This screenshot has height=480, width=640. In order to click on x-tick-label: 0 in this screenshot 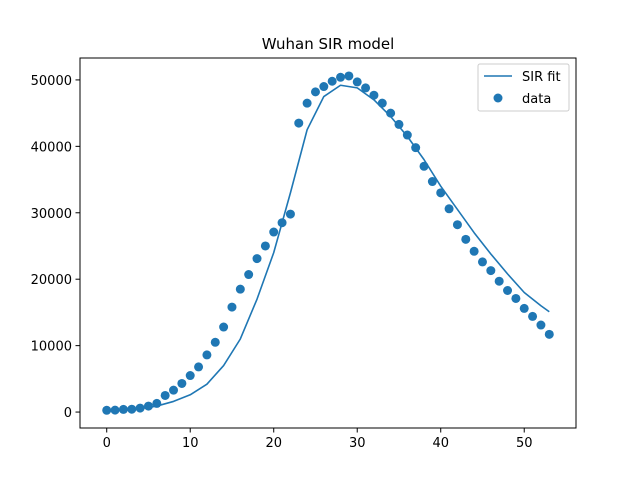, I will do `click(107, 443)`.